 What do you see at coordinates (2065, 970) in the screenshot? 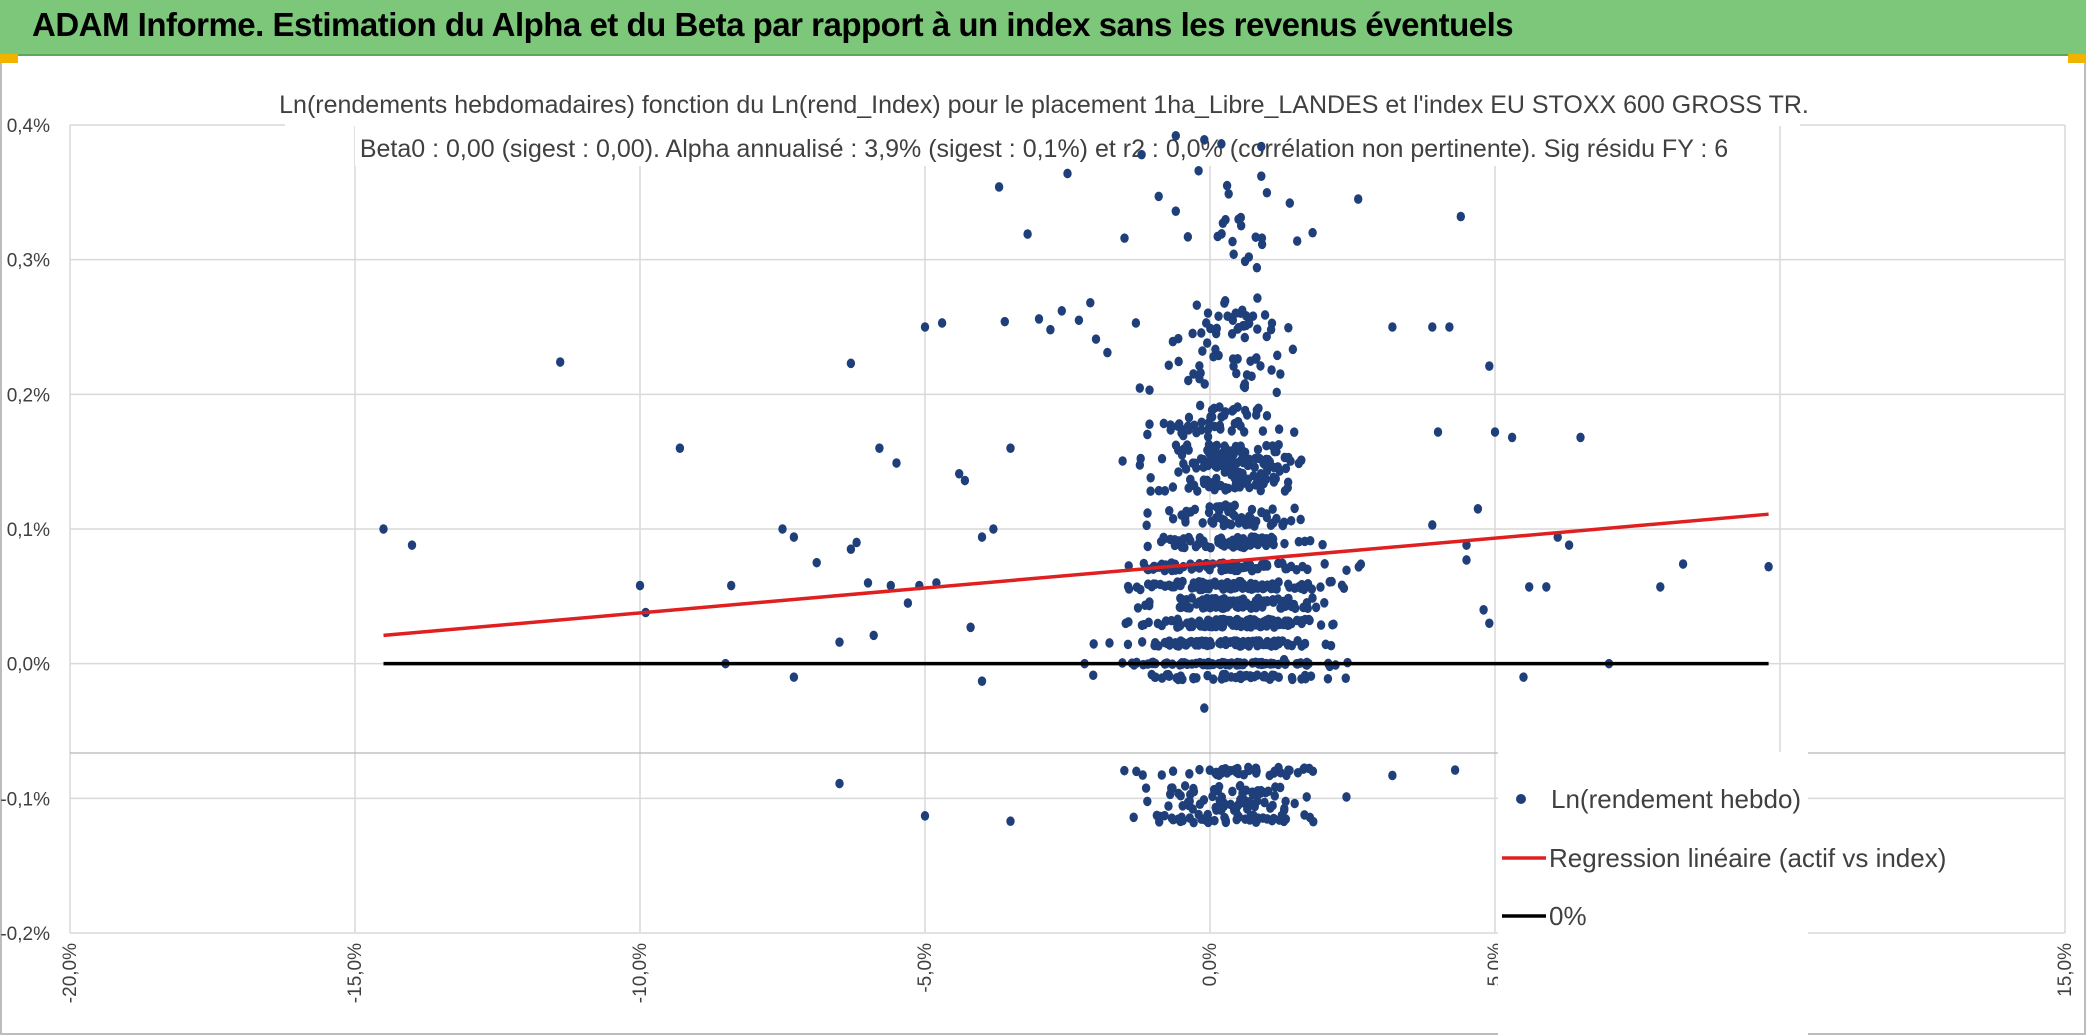
I see `x-tick-label: 15,0%` at bounding box center [2065, 970].